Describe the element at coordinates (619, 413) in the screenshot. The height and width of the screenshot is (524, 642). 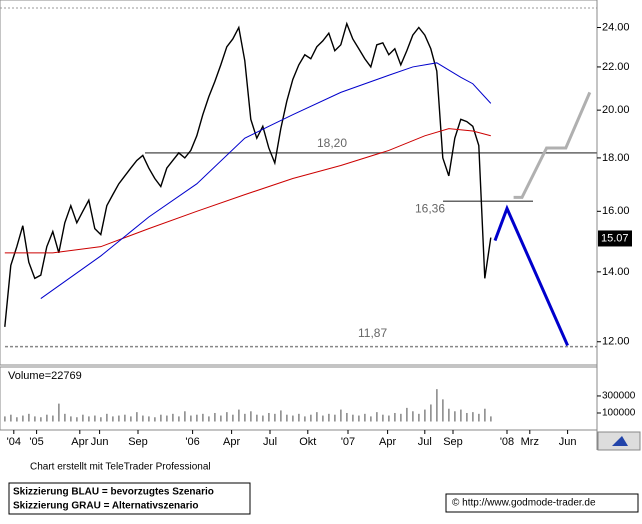
I see `y-tick-label: 100000` at that location.